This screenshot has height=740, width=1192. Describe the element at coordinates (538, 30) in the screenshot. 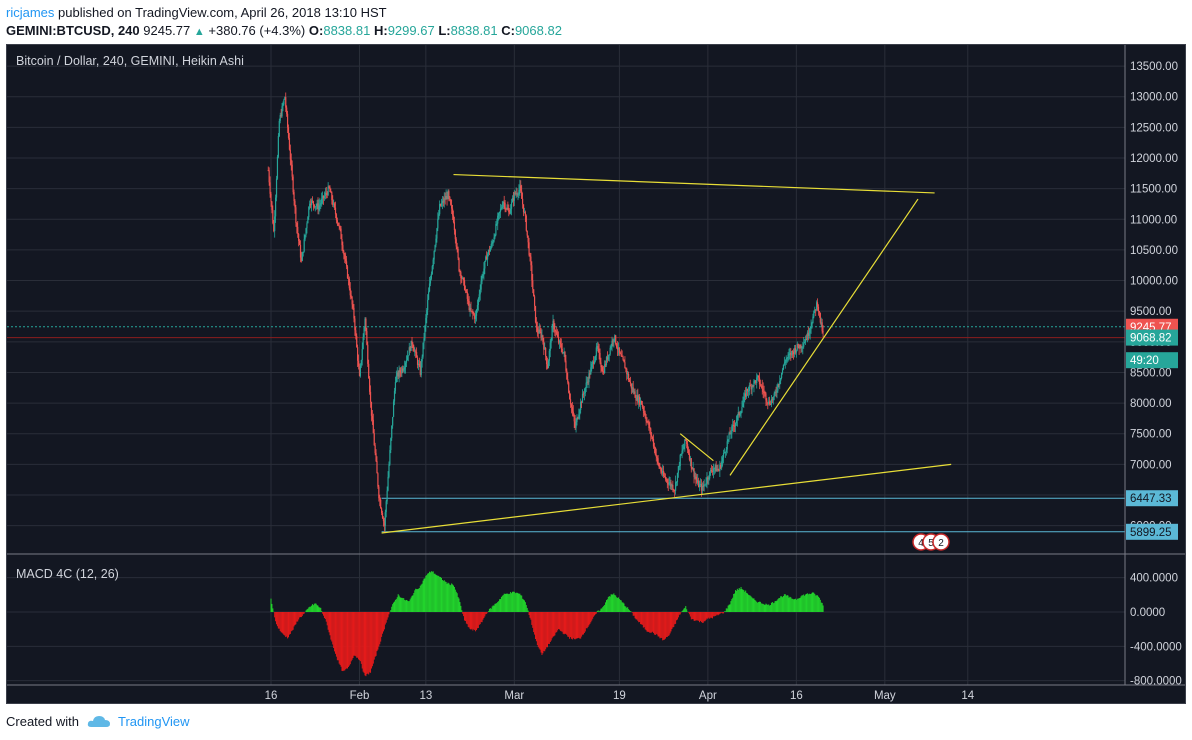

I see `close-value: 9068.82` at that location.